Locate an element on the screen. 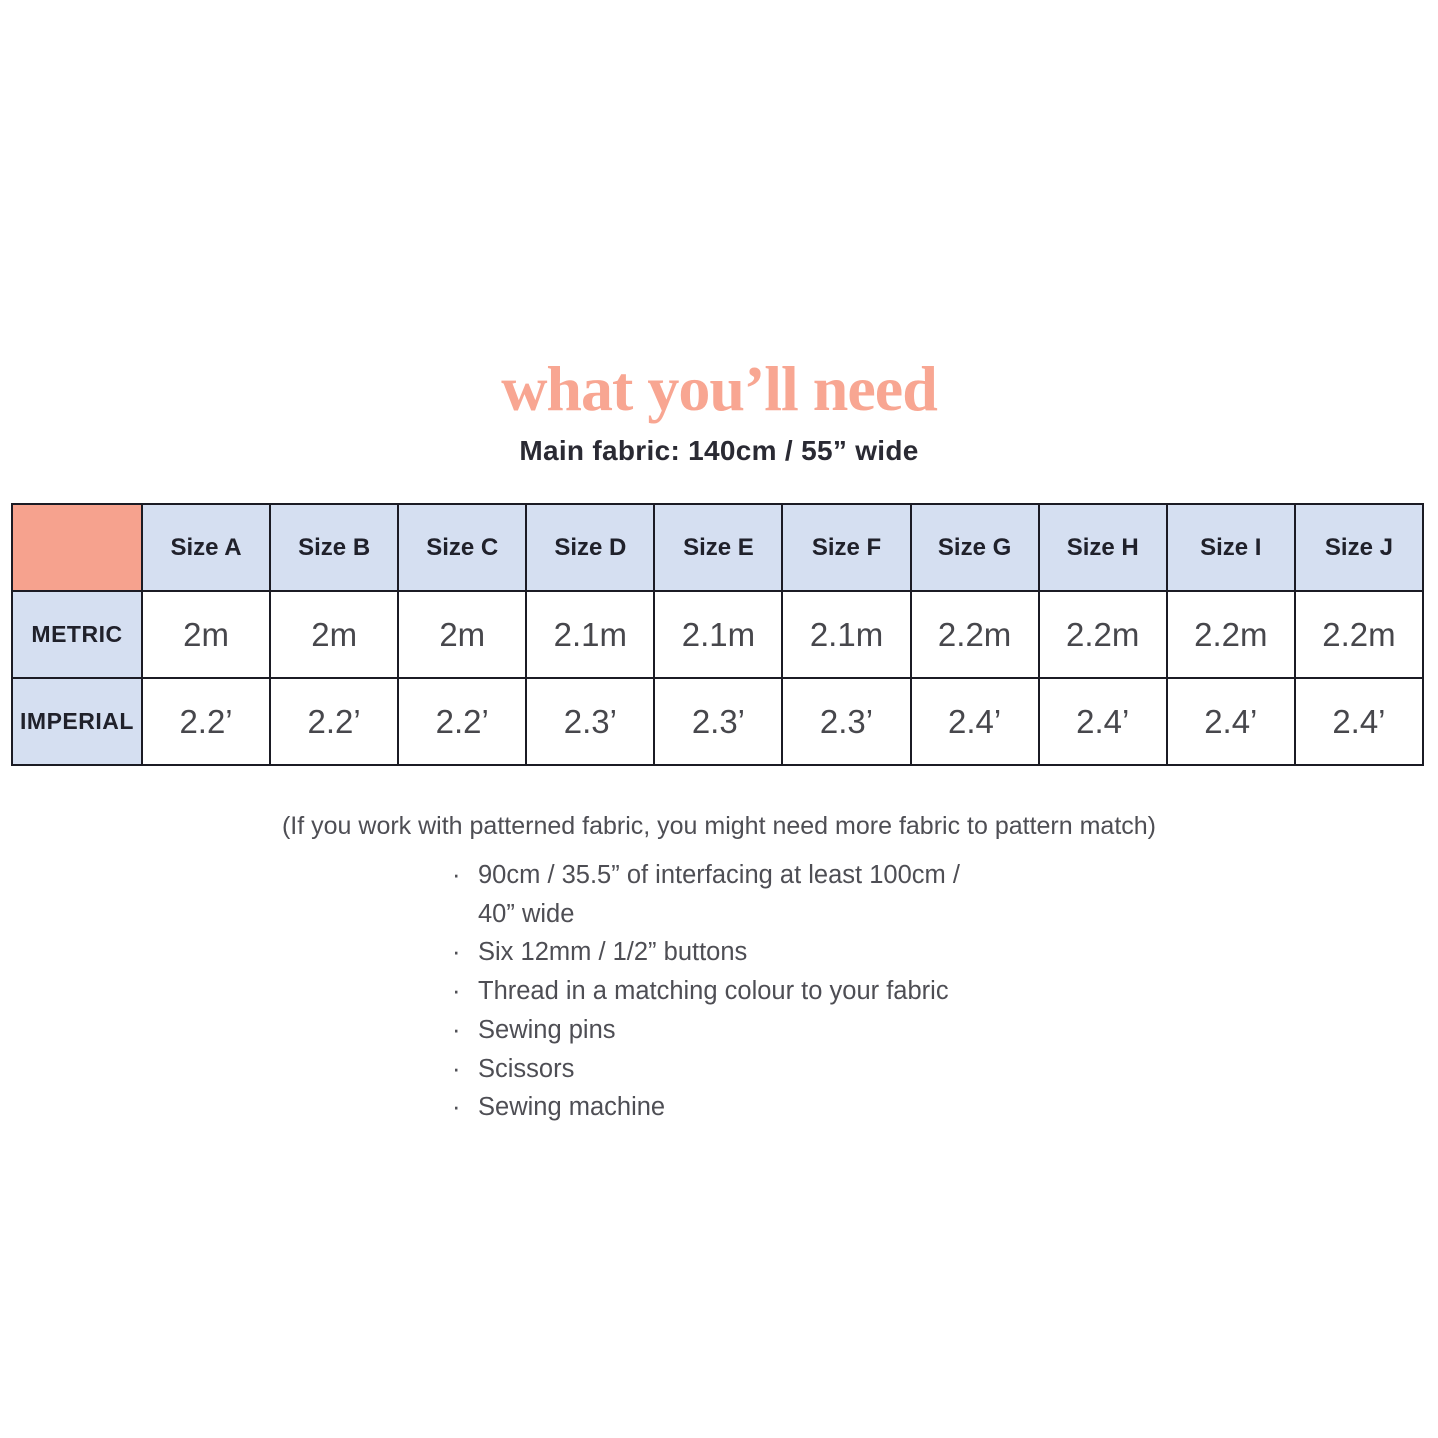 The image size is (1438, 1438). metric-value-size-d: 2.1m is located at coordinates (590, 634).